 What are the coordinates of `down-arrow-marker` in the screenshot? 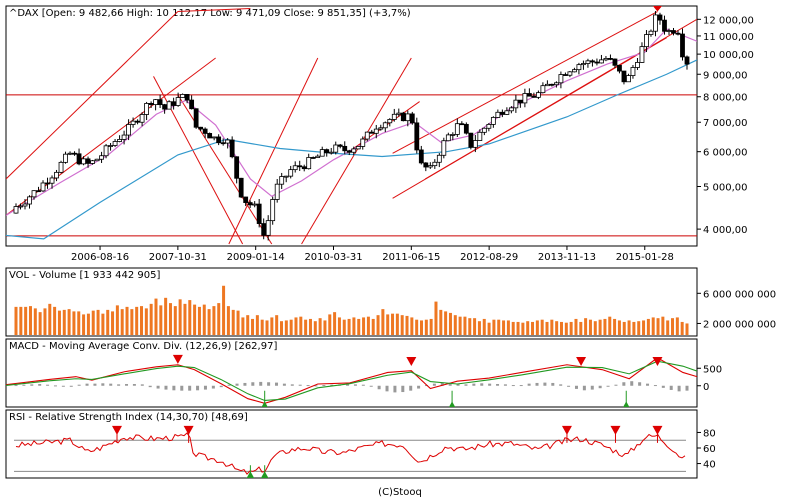 It's located at (657, 9).